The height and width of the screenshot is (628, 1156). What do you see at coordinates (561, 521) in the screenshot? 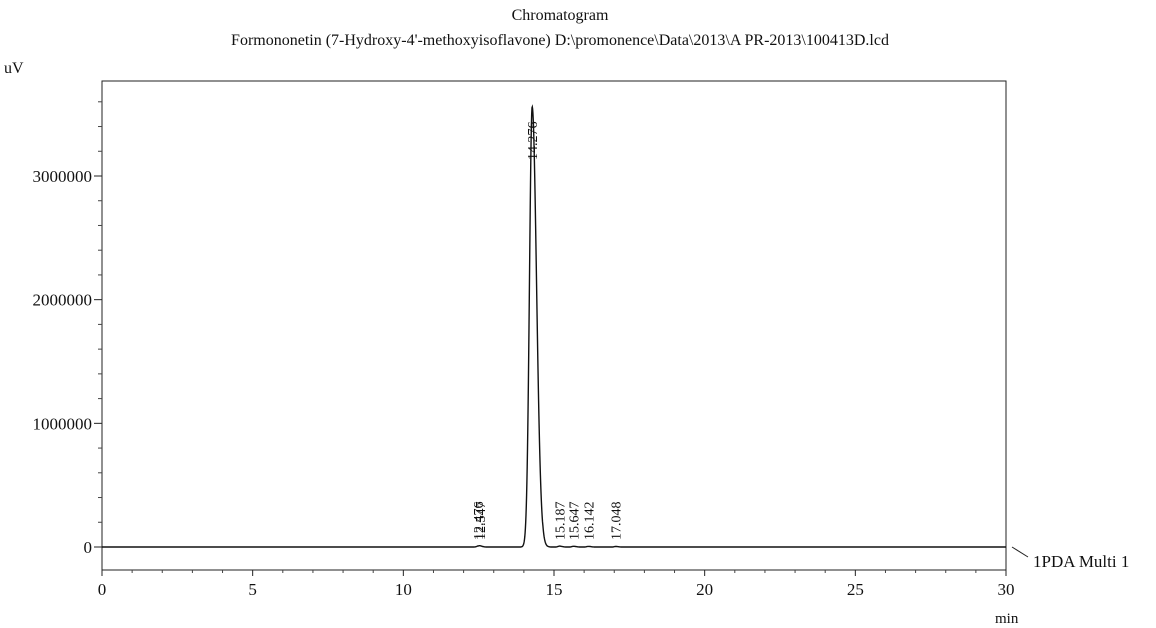
I see `peak-label: 15.187` at bounding box center [561, 521].